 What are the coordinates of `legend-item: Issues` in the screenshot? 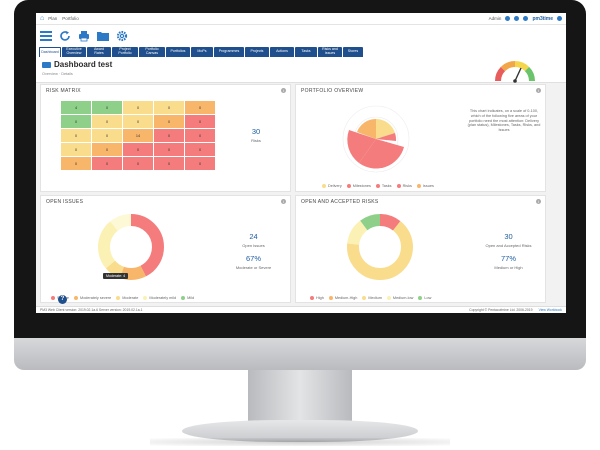 It's located at (425, 186).